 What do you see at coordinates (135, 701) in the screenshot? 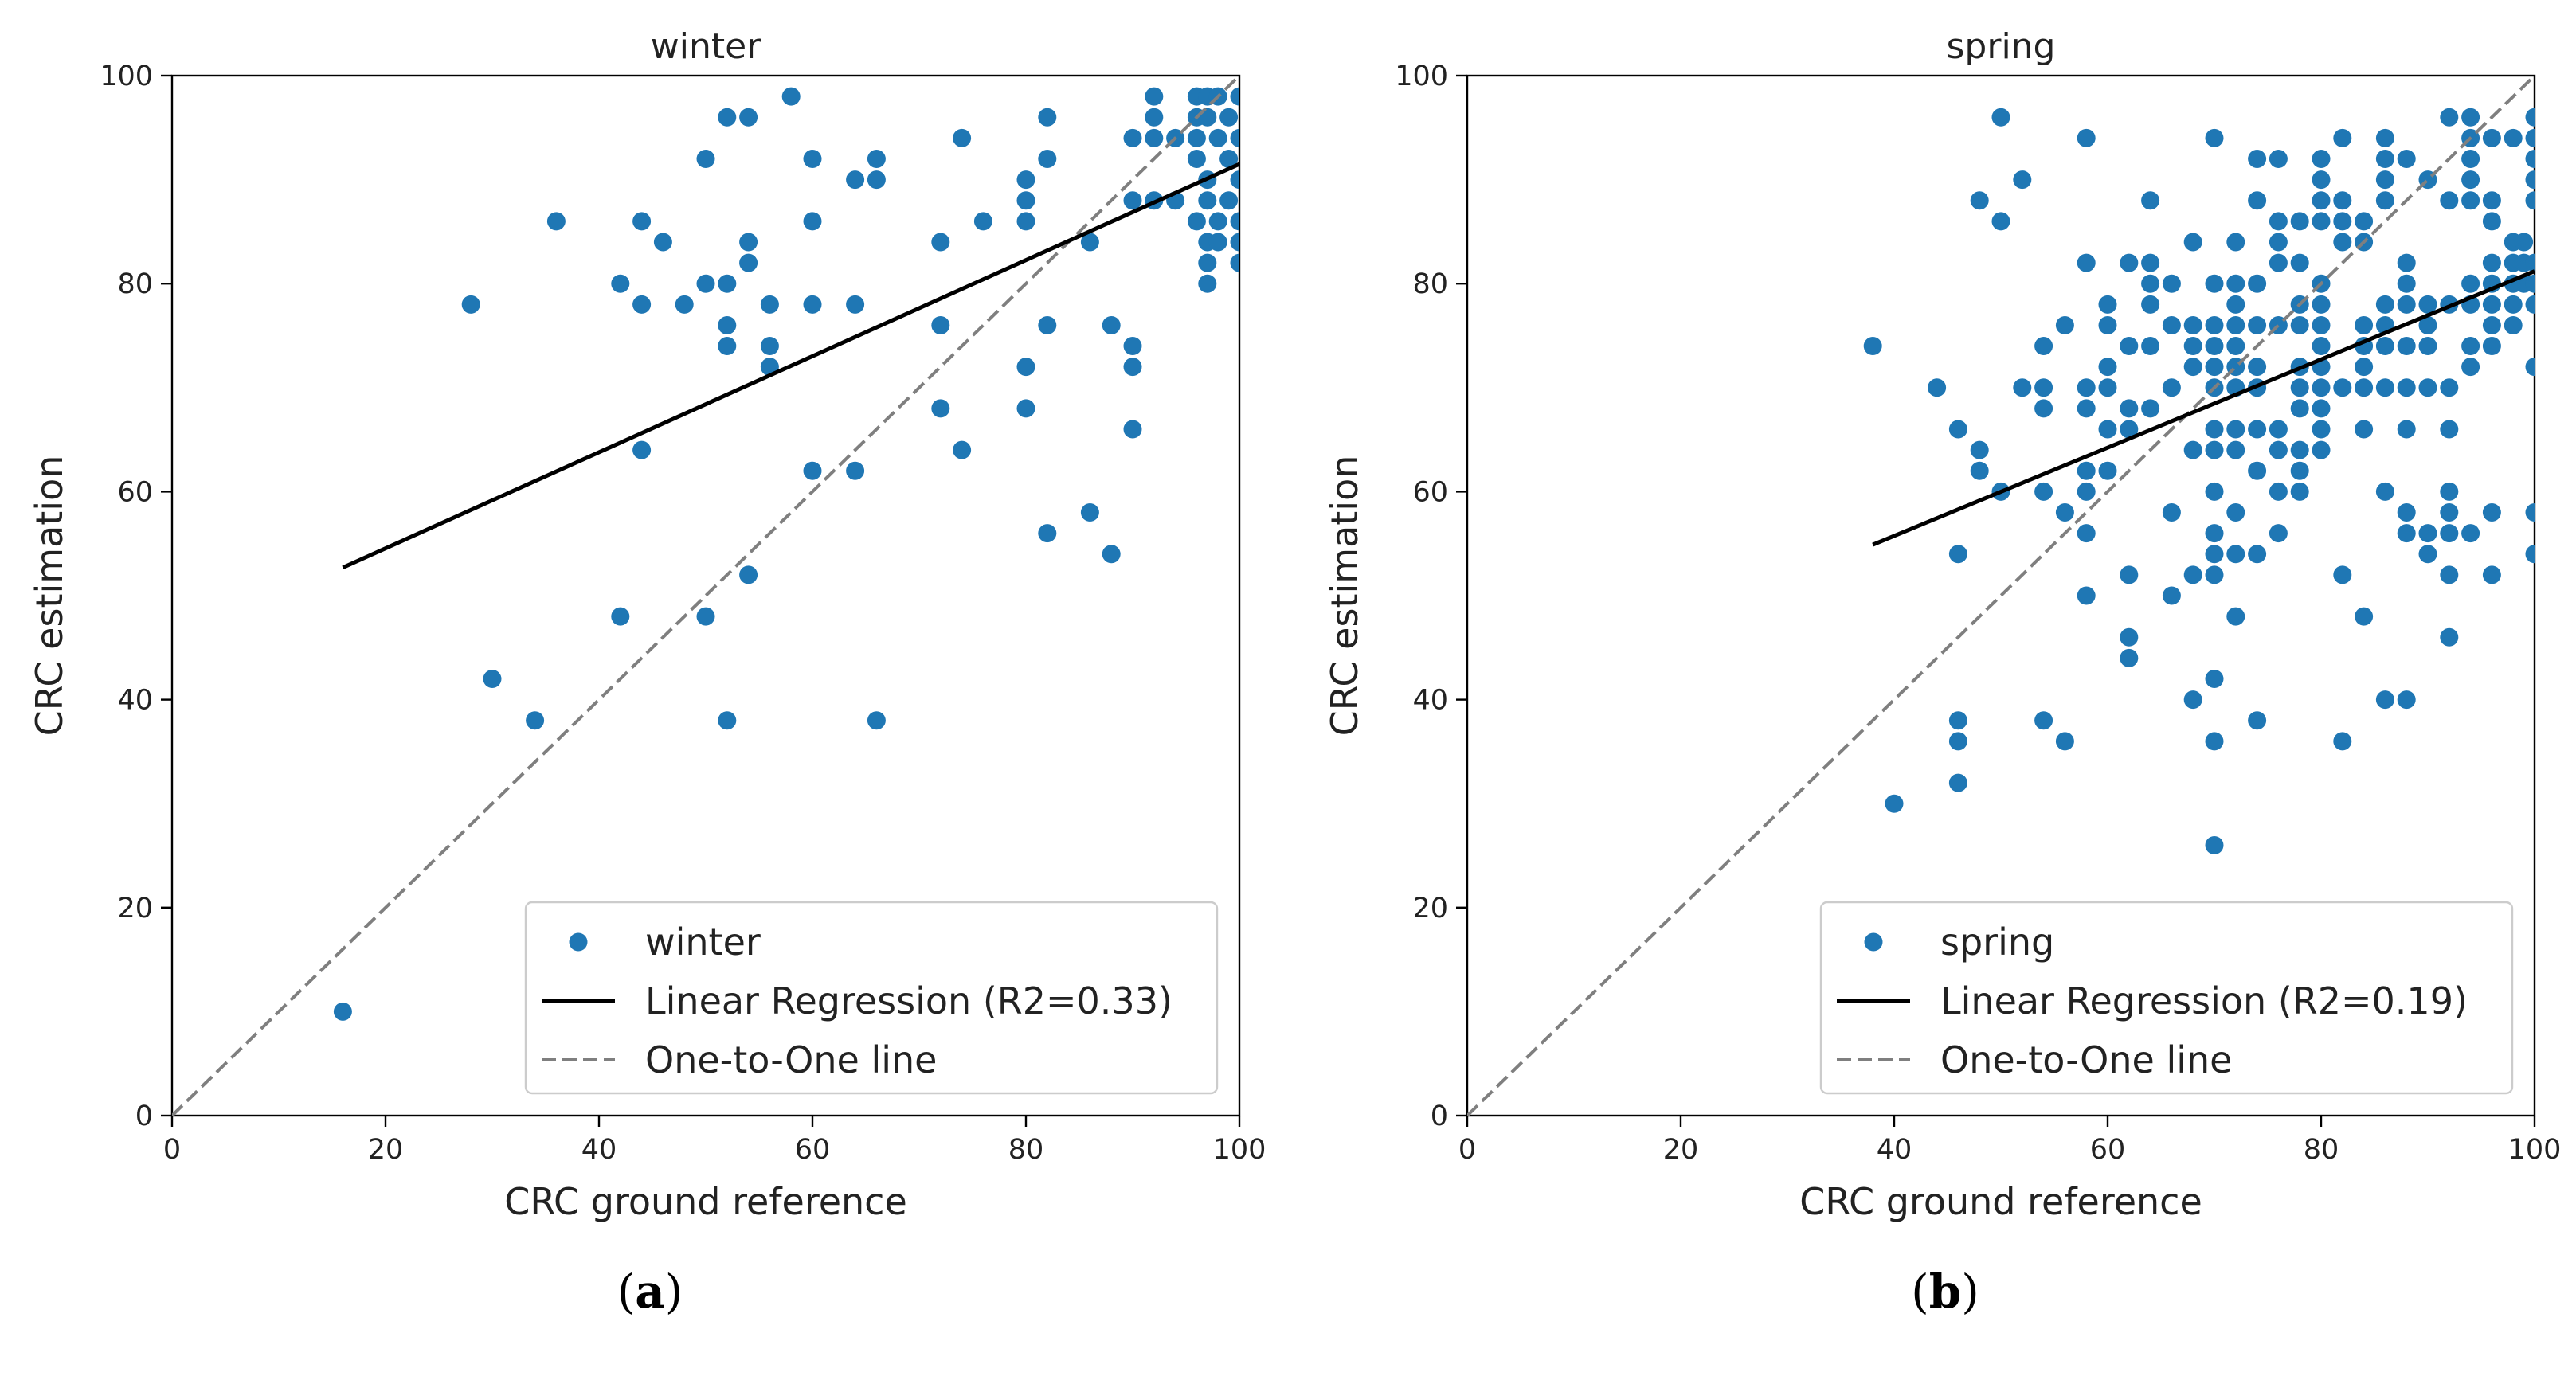
I see `chart-winter-y-tick-label: 40` at bounding box center [135, 701].